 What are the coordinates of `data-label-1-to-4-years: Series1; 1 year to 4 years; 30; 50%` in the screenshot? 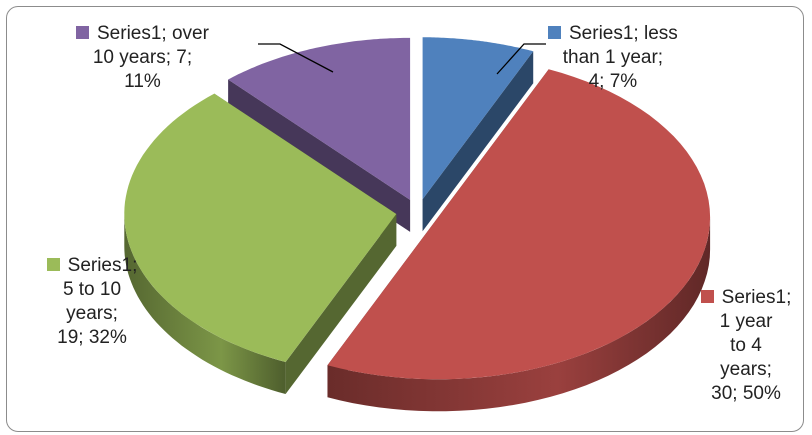 It's located at (746, 346).